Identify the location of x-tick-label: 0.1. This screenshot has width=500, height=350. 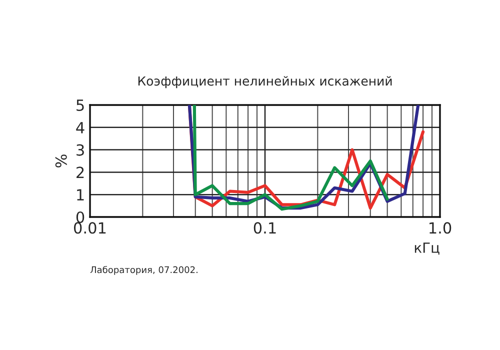
(265, 228).